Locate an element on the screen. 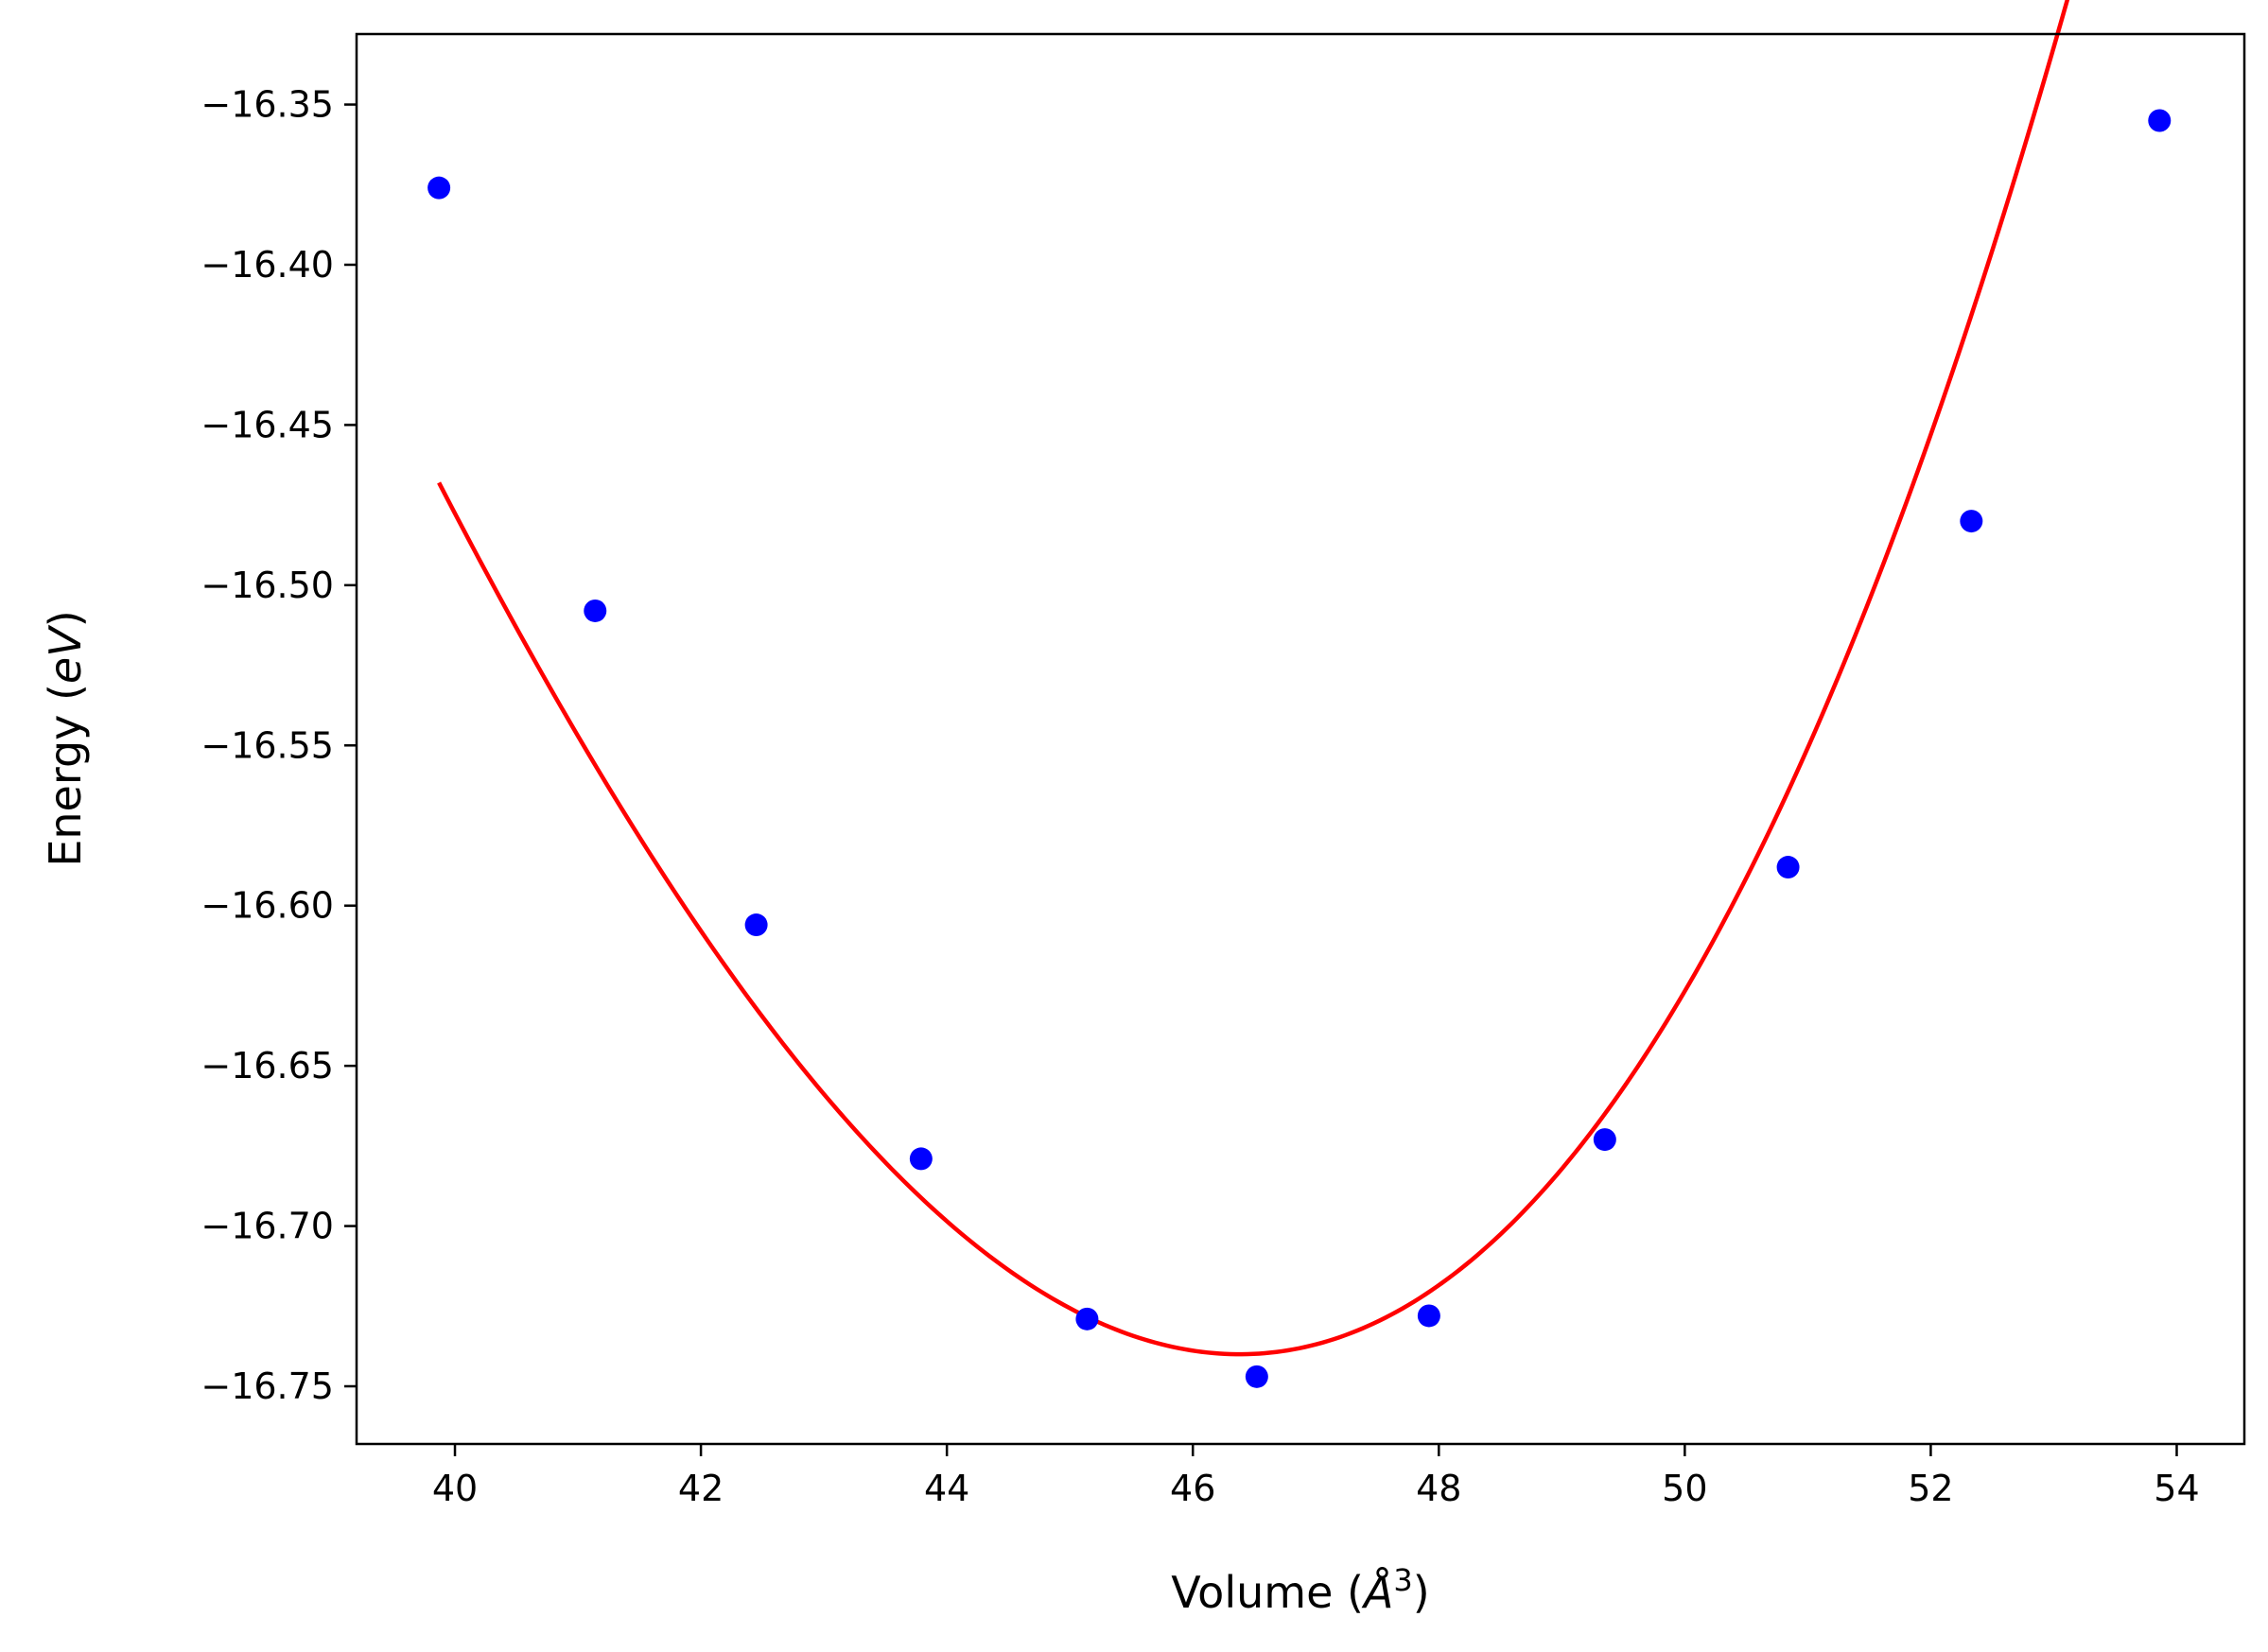 Image resolution: width=2268 pixels, height=1652 pixels. y-tick-label: −16.45 is located at coordinates (267, 425).